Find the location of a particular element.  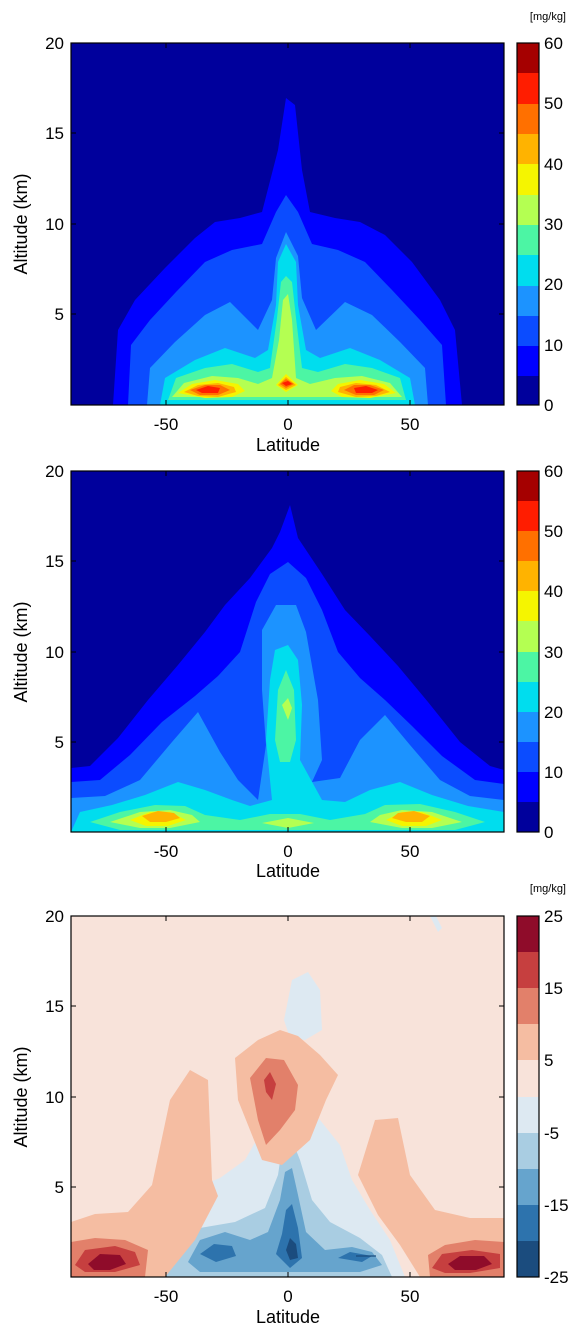

x-ticks-1: -50 0 50 is located at coordinates (287, 238).